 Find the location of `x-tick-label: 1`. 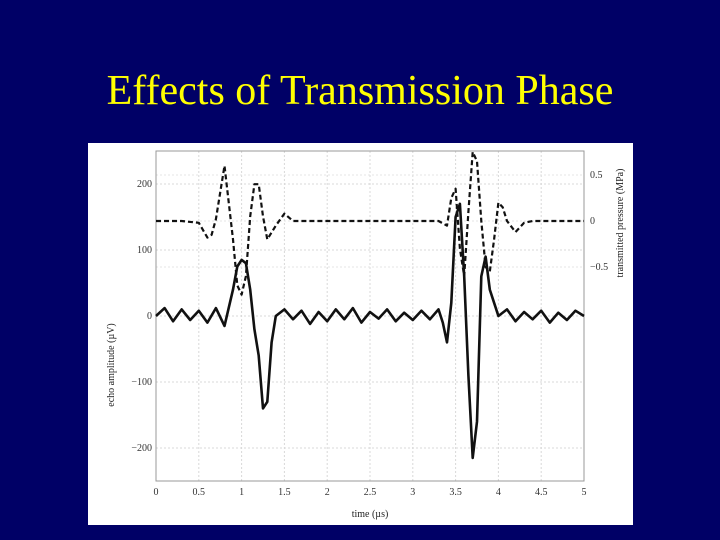

x-tick-label: 1 is located at coordinates (241, 492).